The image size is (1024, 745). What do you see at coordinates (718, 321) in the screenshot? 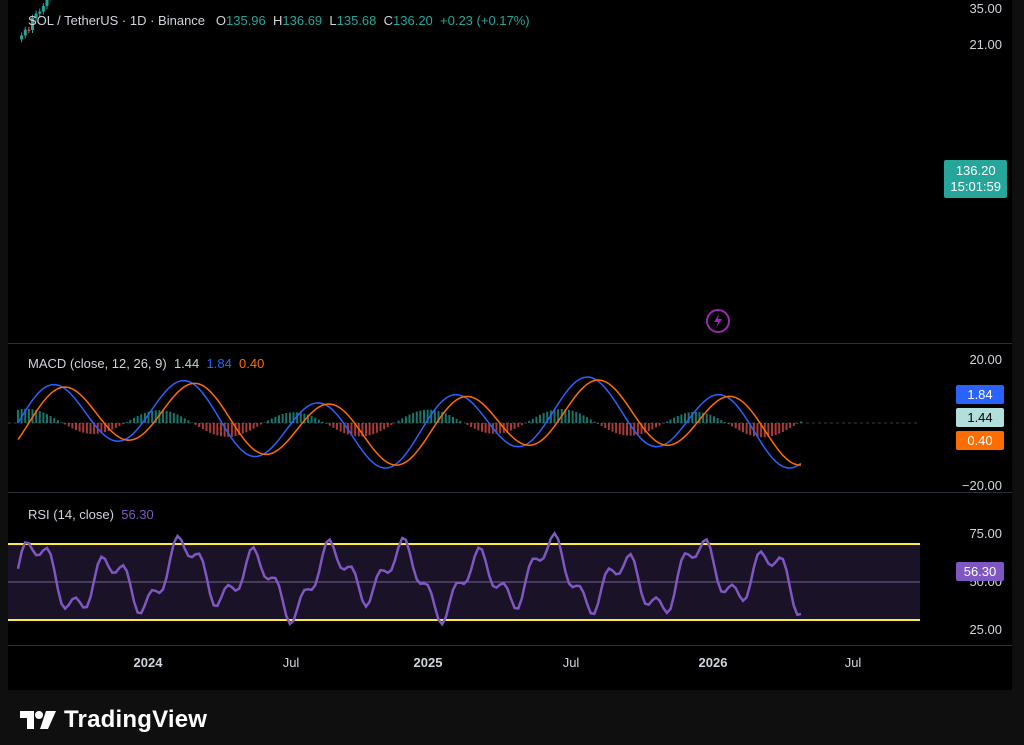
I see `lightning-icon` at bounding box center [718, 321].